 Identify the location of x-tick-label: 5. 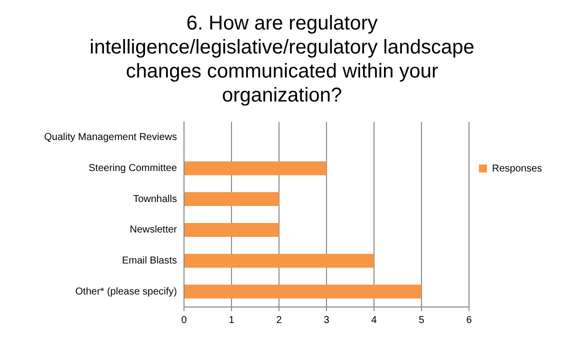
(421, 320).